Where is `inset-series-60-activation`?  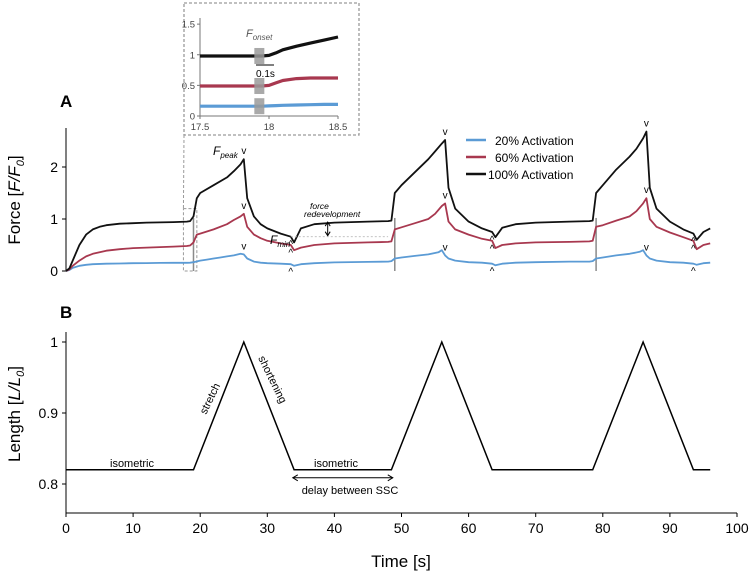
inset-series-60-activation is located at coordinates (269, 82).